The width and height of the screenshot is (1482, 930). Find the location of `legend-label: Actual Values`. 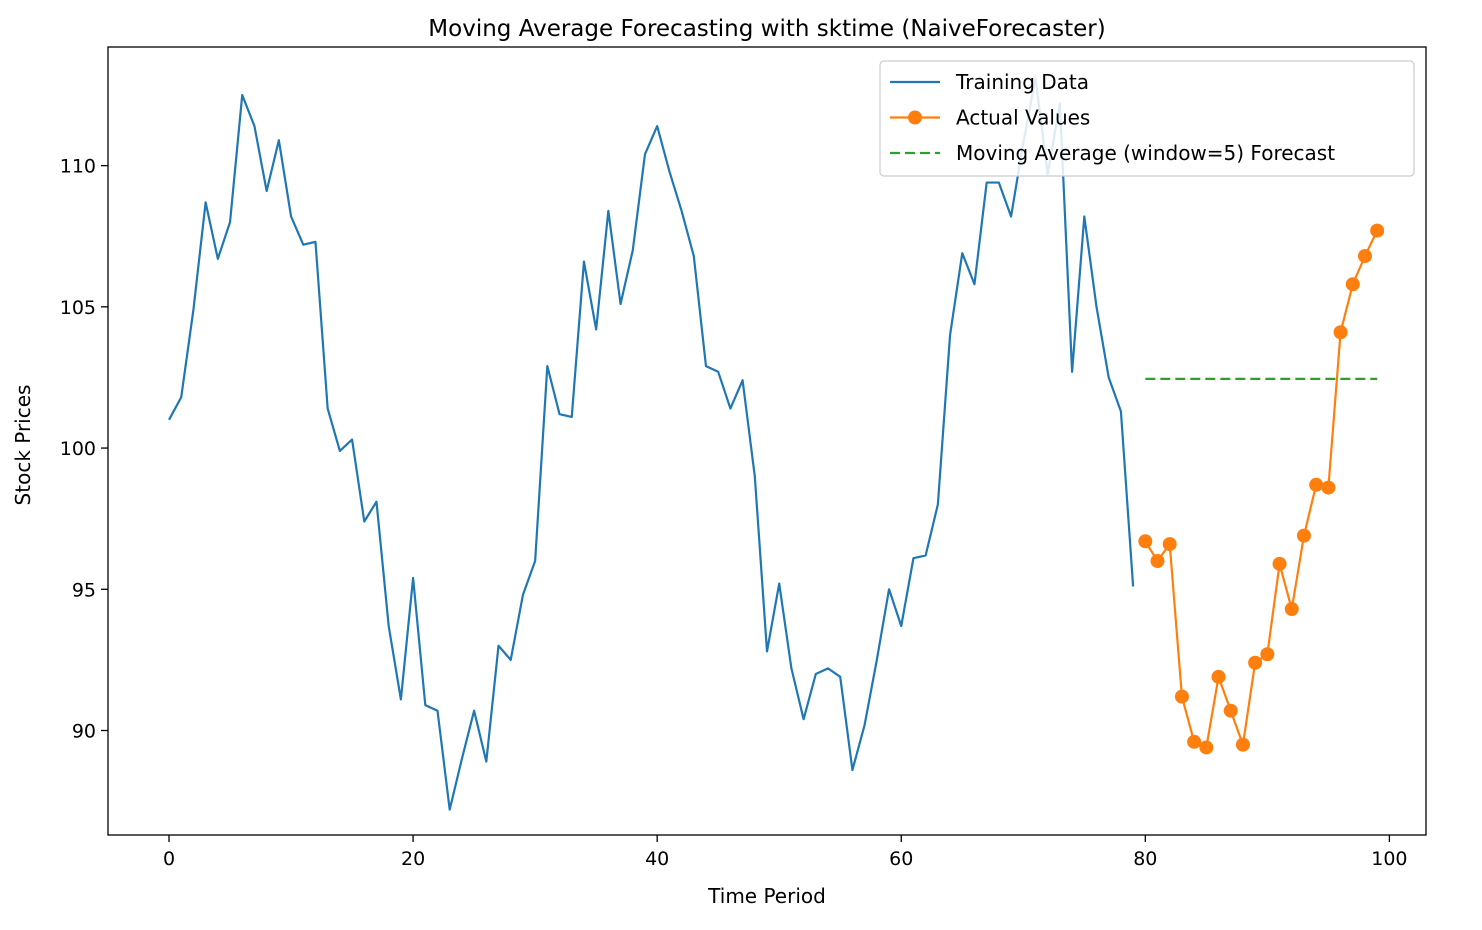

legend-label: Actual Values is located at coordinates (1023, 118).